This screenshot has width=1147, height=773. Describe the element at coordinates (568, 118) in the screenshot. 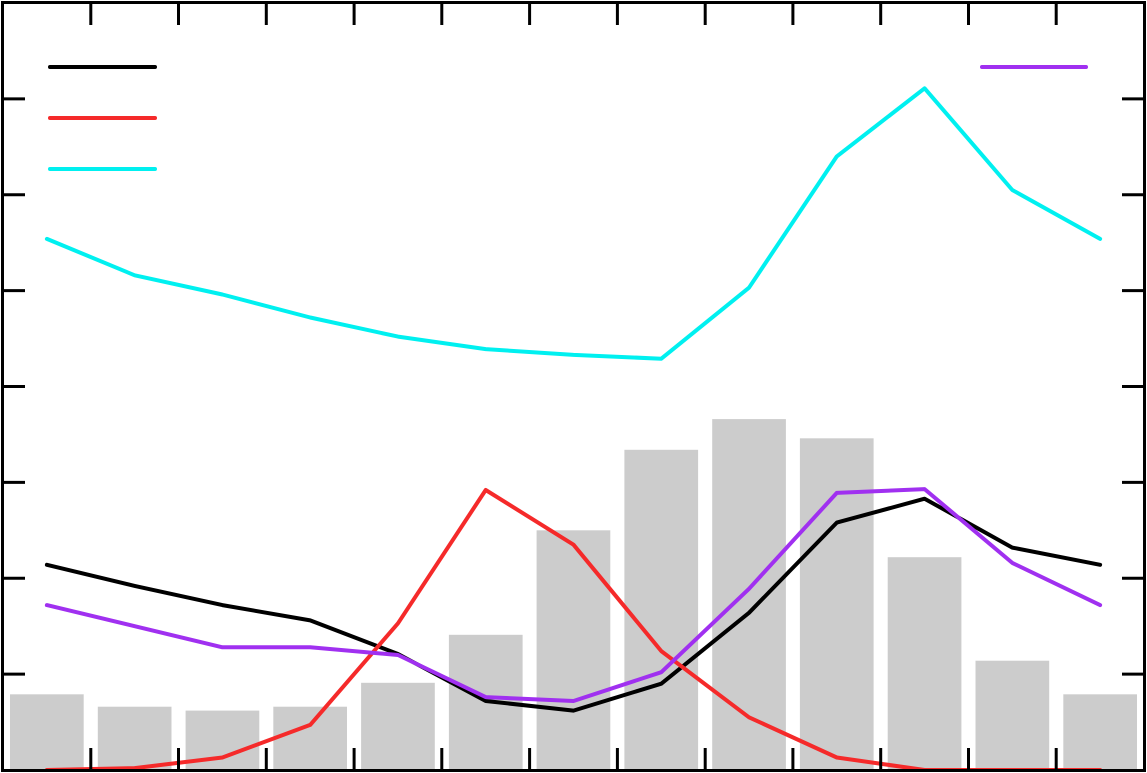

I see `legend-layer` at that location.